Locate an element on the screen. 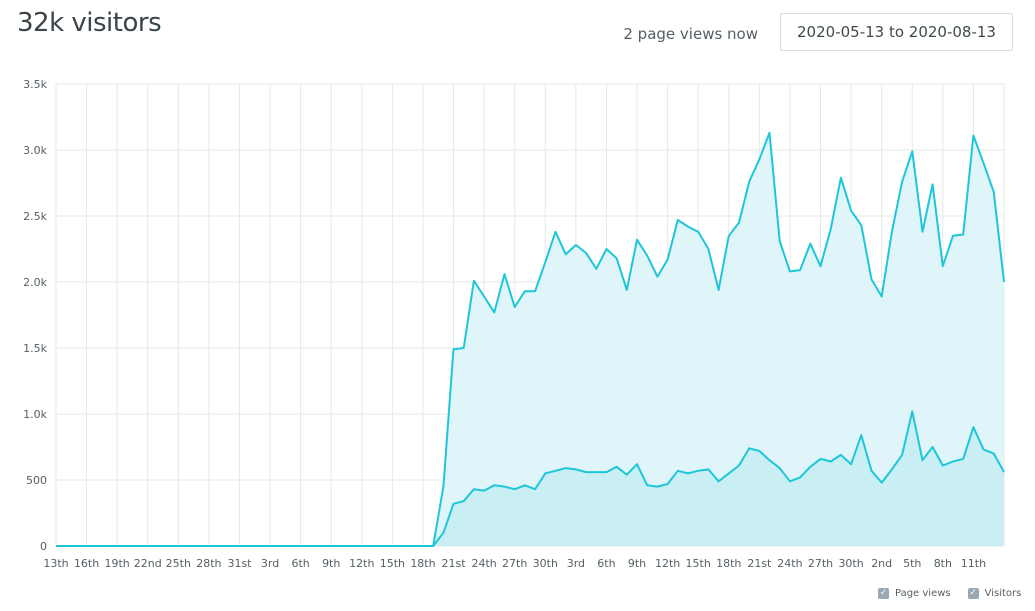 The image size is (1035, 611). x-tick-label: 12th is located at coordinates (667, 563).